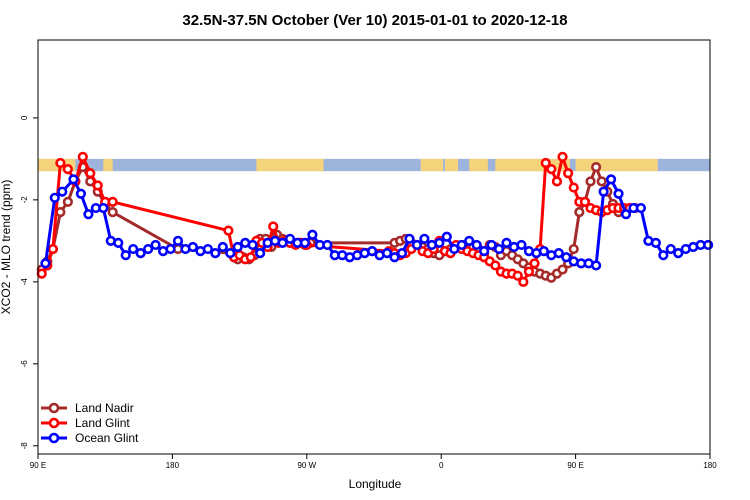  What do you see at coordinates (24, 200) in the screenshot?
I see `y-tick-label: -2` at bounding box center [24, 200].